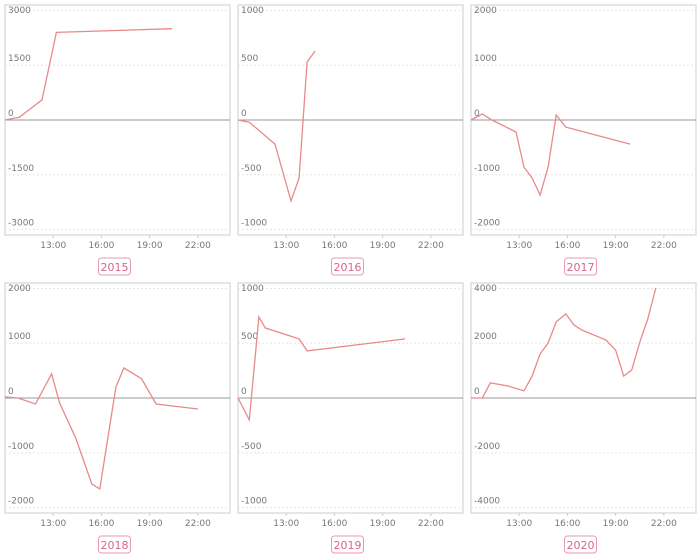 The image size is (700, 558). I want to click on year-label: 2018, so click(115, 545).